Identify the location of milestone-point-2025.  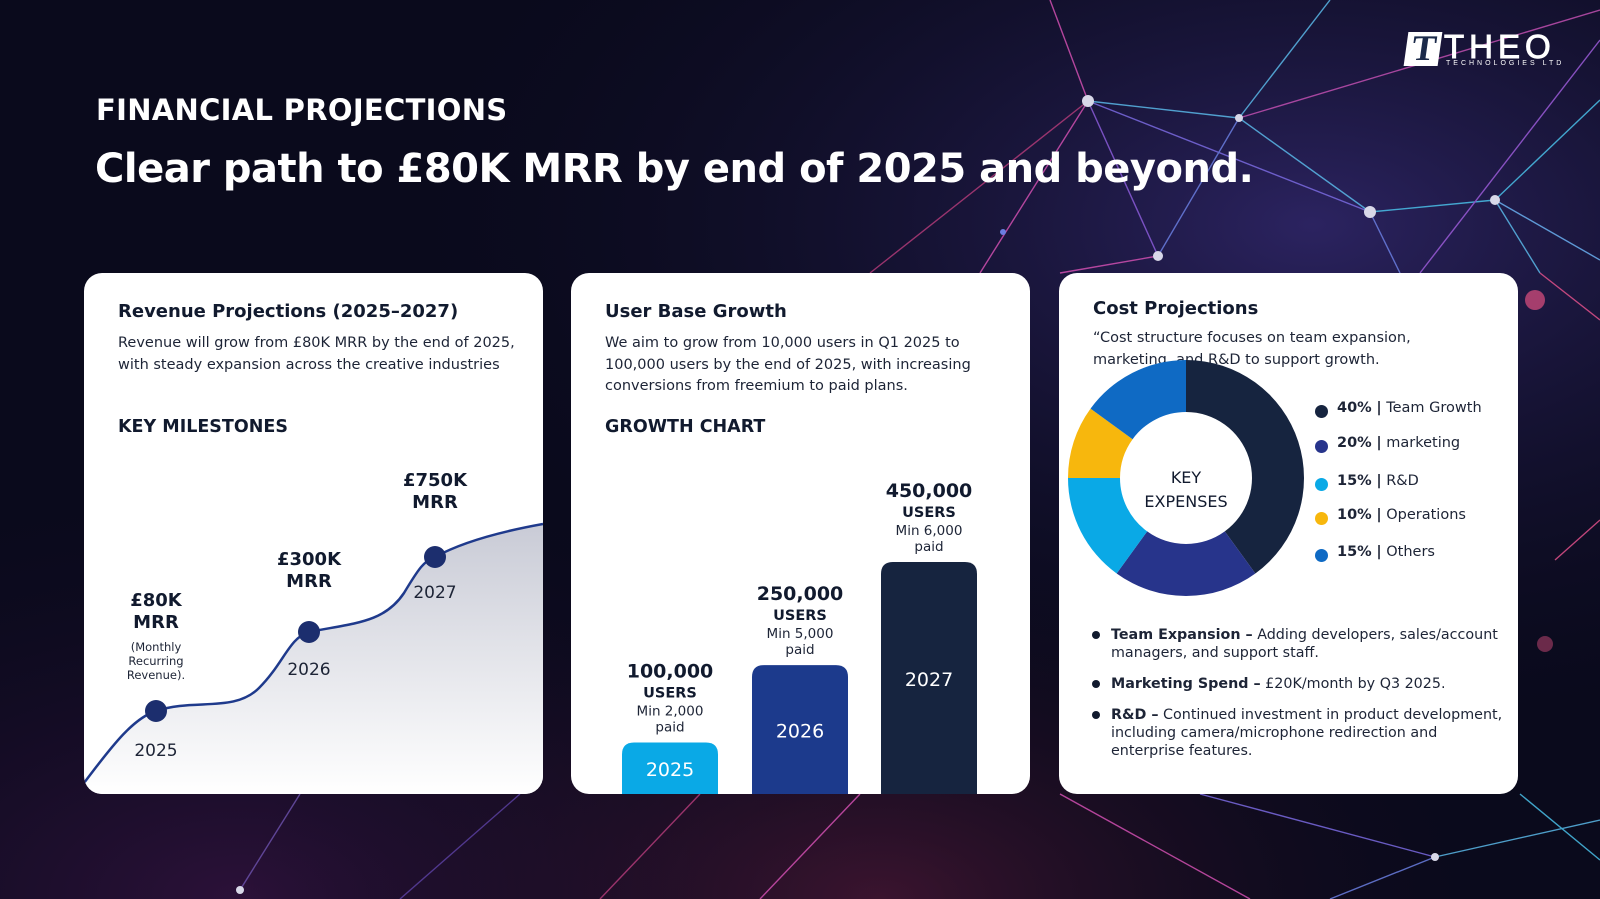
(156, 711).